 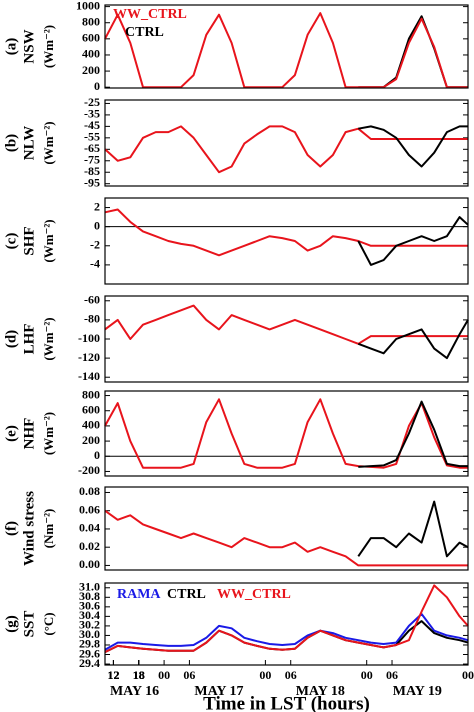 What do you see at coordinates (89, 653) in the screenshot?
I see `y-tick-label: 29.6` at bounding box center [89, 653].